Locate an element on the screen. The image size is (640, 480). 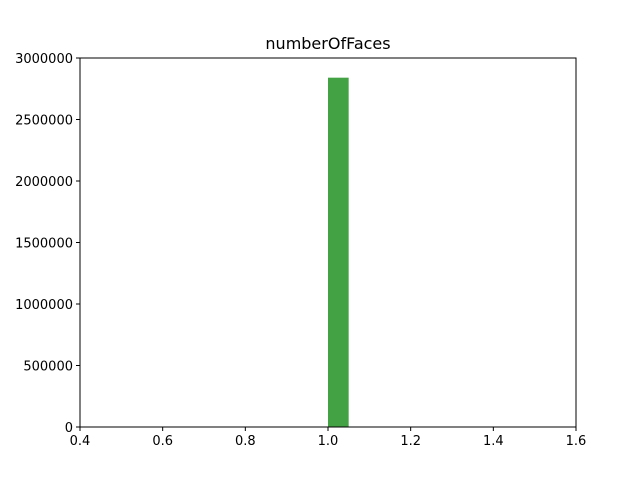
x-tick-label: 1.4 is located at coordinates (493, 441).